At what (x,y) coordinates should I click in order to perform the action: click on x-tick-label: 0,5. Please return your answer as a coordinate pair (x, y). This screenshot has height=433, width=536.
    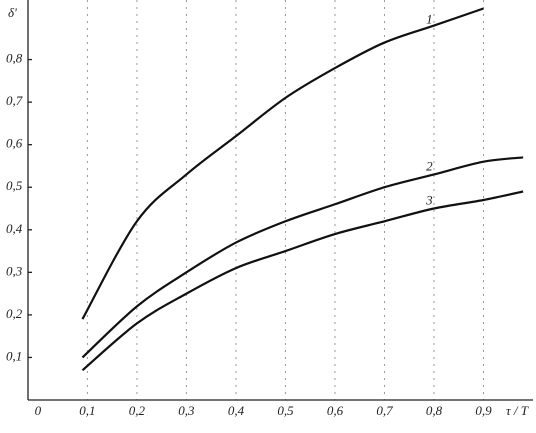
    Looking at the image, I should click on (285, 410).